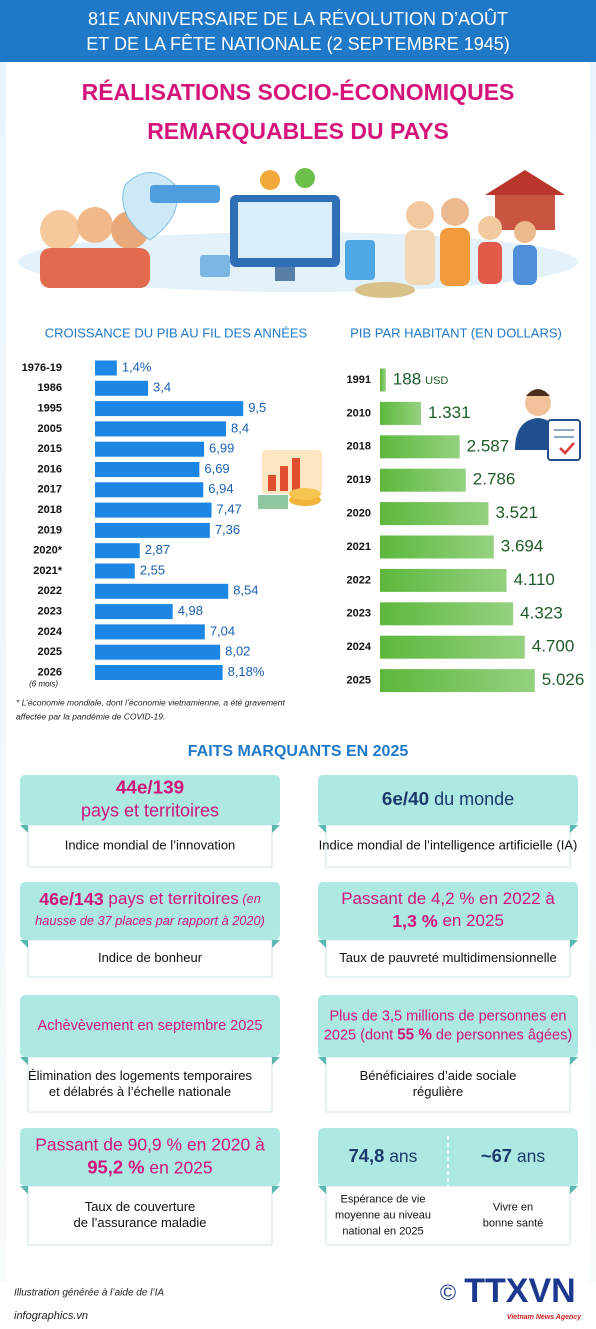 The height and width of the screenshot is (1329, 596). What do you see at coordinates (534, 579) in the screenshot?
I see `value-label: 4.110` at bounding box center [534, 579].